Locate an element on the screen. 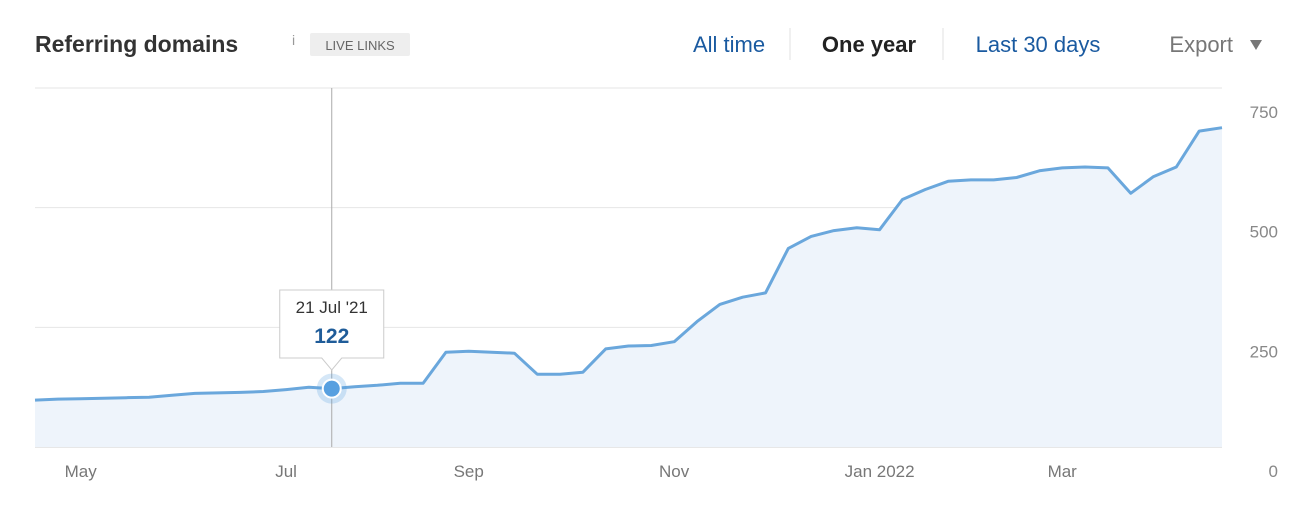 This screenshot has width=1302, height=514. y-tick-label: 750 is located at coordinates (1264, 112).